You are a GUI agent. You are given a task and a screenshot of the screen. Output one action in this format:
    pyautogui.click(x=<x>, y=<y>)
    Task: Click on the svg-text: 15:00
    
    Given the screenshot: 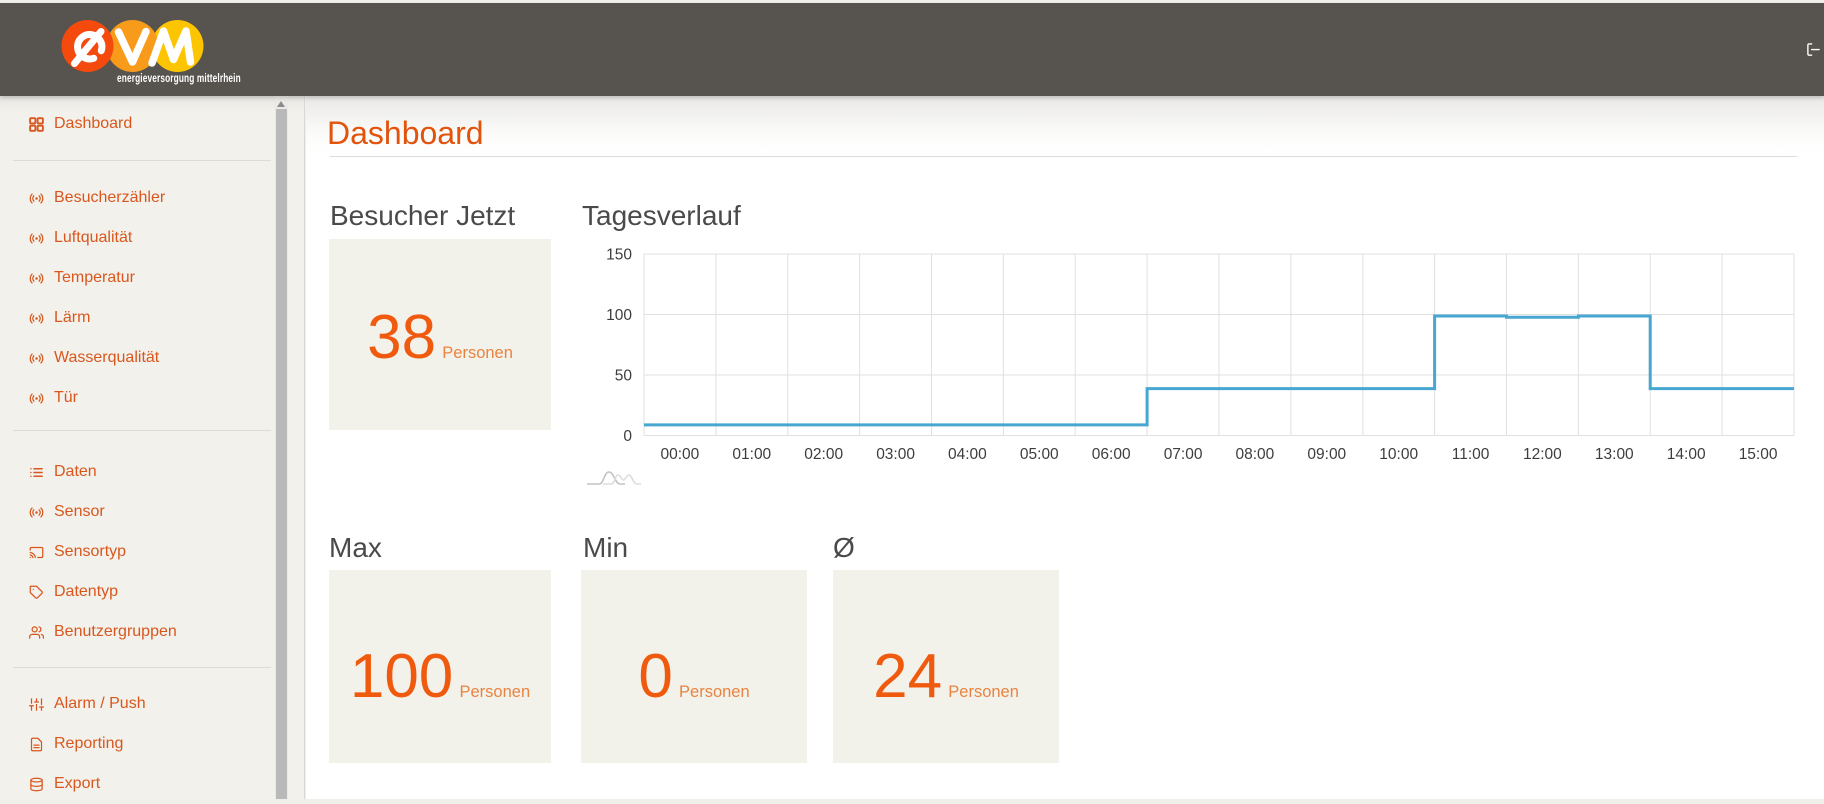 What is the action you would take?
    pyautogui.click(x=1758, y=454)
    